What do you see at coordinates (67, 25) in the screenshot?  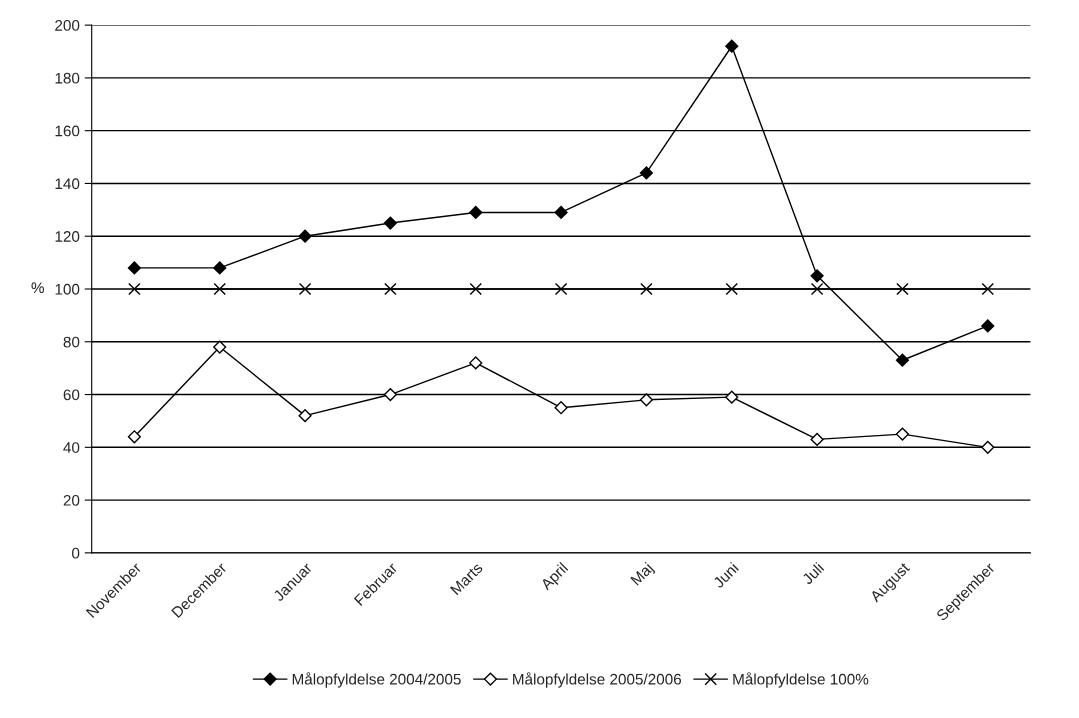 I see `y-tick-label: 200` at bounding box center [67, 25].